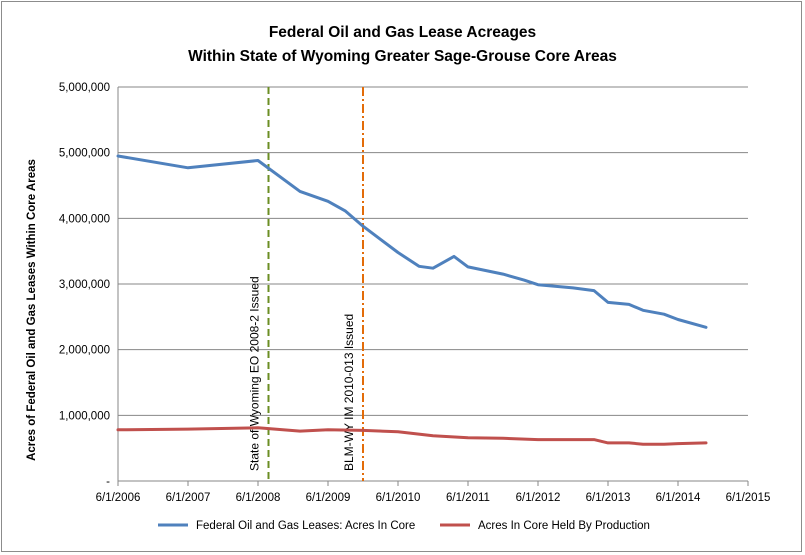 The image size is (805, 555). I want to click on annotation-label: BLM-WY IM 2010-013 Issued, so click(349, 392).